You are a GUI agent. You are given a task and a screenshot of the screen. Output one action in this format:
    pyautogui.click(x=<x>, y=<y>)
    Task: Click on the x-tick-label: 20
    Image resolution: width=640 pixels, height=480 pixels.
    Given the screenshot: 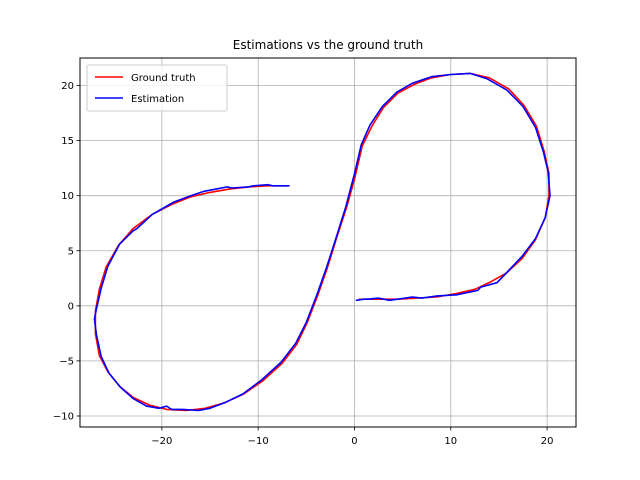 What is the action you would take?
    pyautogui.click(x=547, y=441)
    